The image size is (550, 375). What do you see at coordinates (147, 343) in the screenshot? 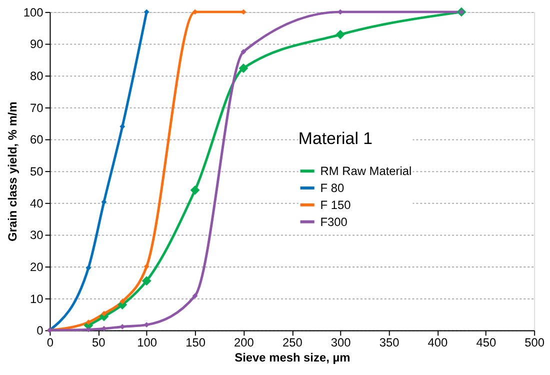
I see `x-tick-label: 100` at bounding box center [147, 343].